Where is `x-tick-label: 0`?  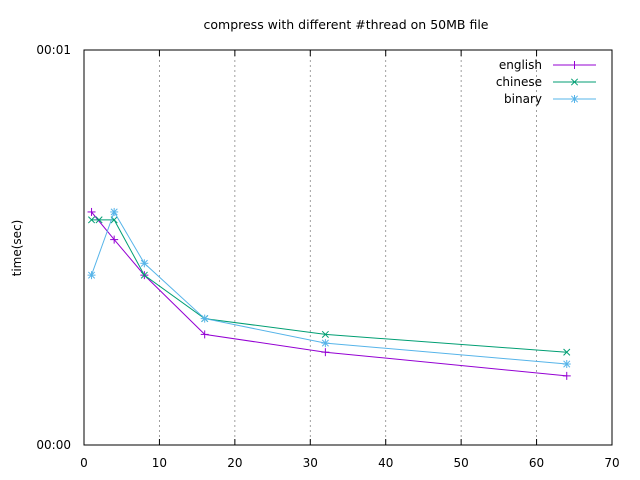
x-tick-label: 0 is located at coordinates (84, 463).